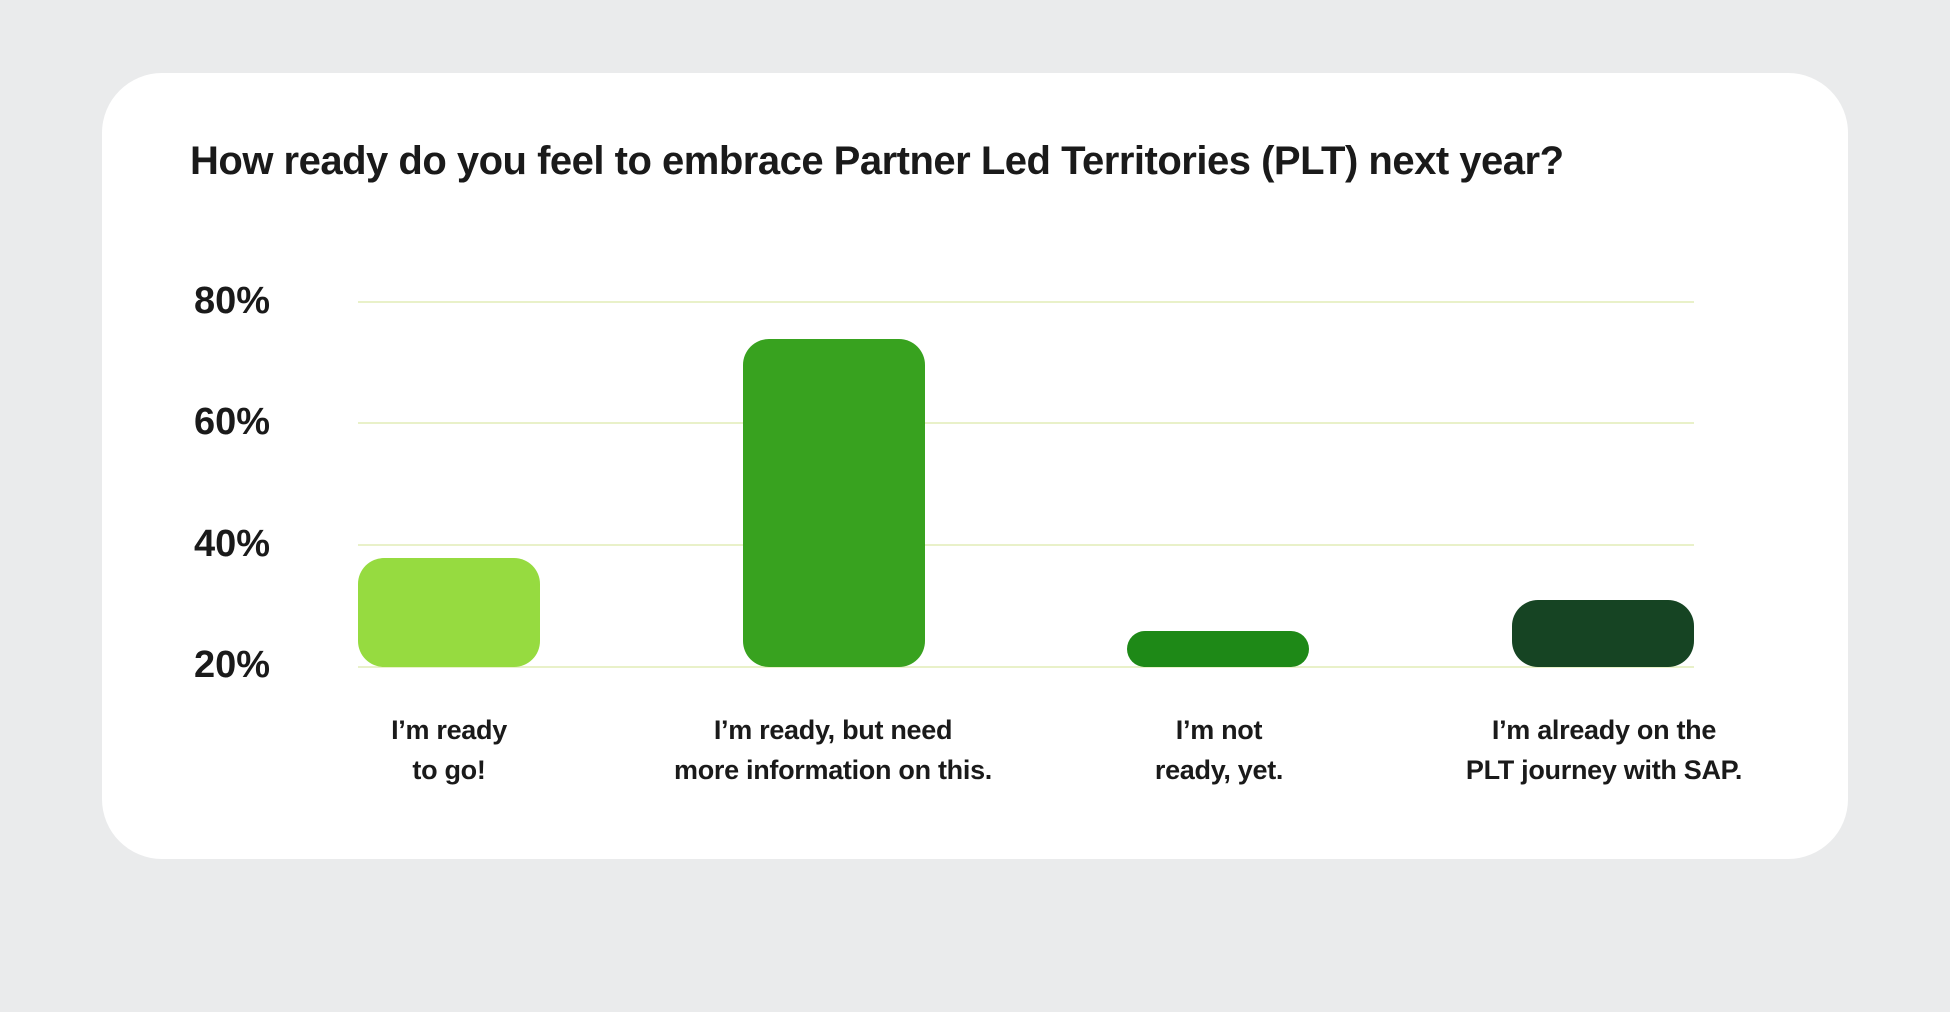 The width and height of the screenshot is (1950, 1012). Describe the element at coordinates (449, 612) in the screenshot. I see `bar-ready-to-go` at that location.